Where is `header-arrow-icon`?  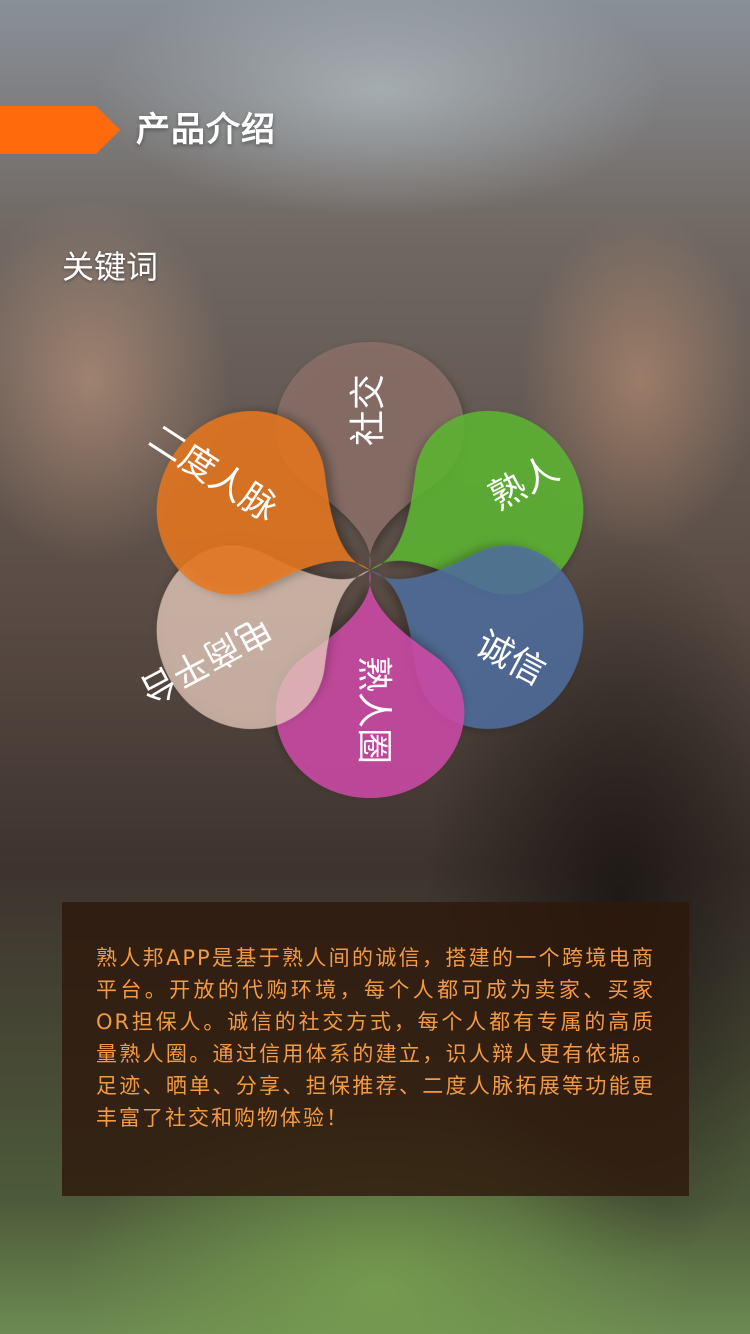
header-arrow-icon is located at coordinates (108, 130).